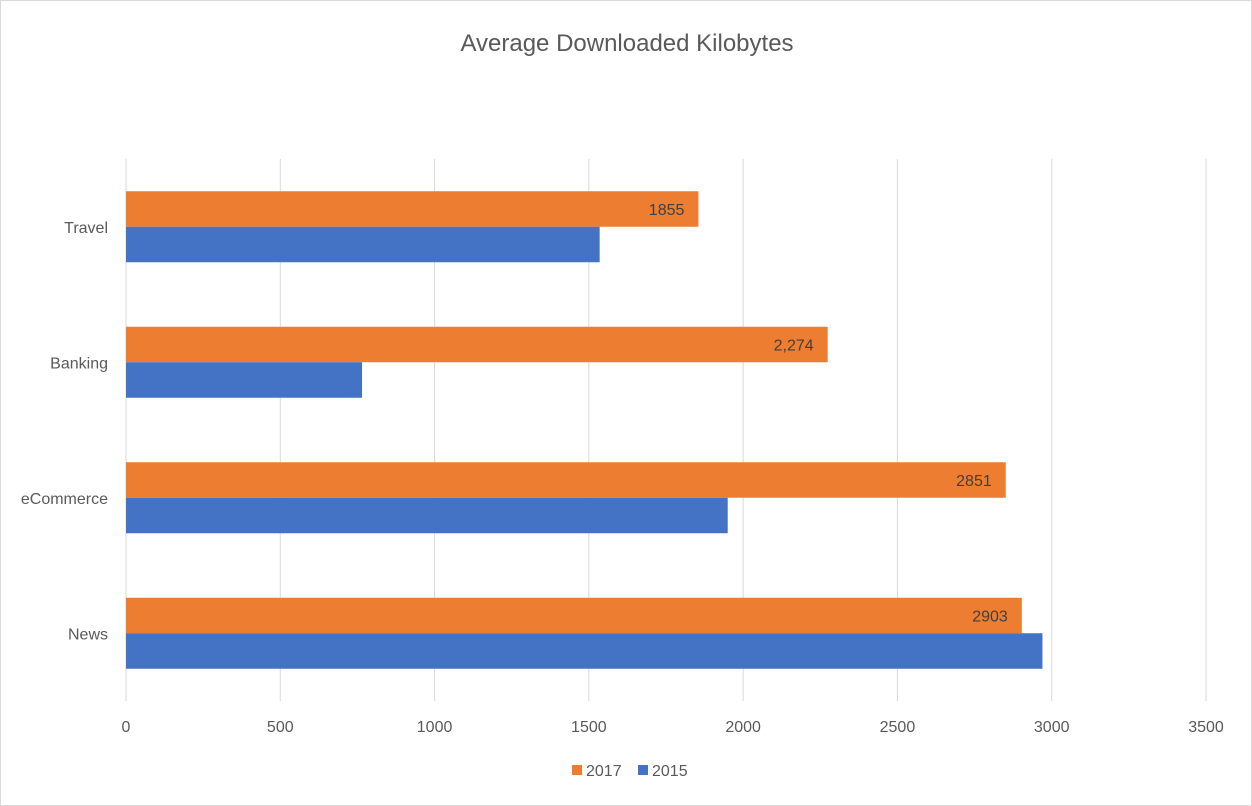 This screenshot has height=806, width=1252. I want to click on bar-2017-travel, so click(412, 209).